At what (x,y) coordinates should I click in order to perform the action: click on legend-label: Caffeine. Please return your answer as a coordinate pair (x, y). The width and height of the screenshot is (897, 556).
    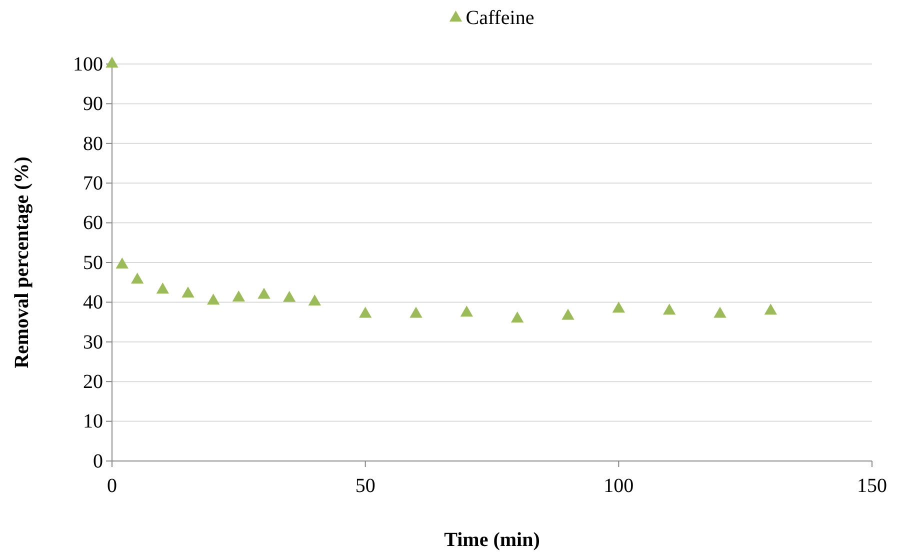
    Looking at the image, I should click on (500, 18).